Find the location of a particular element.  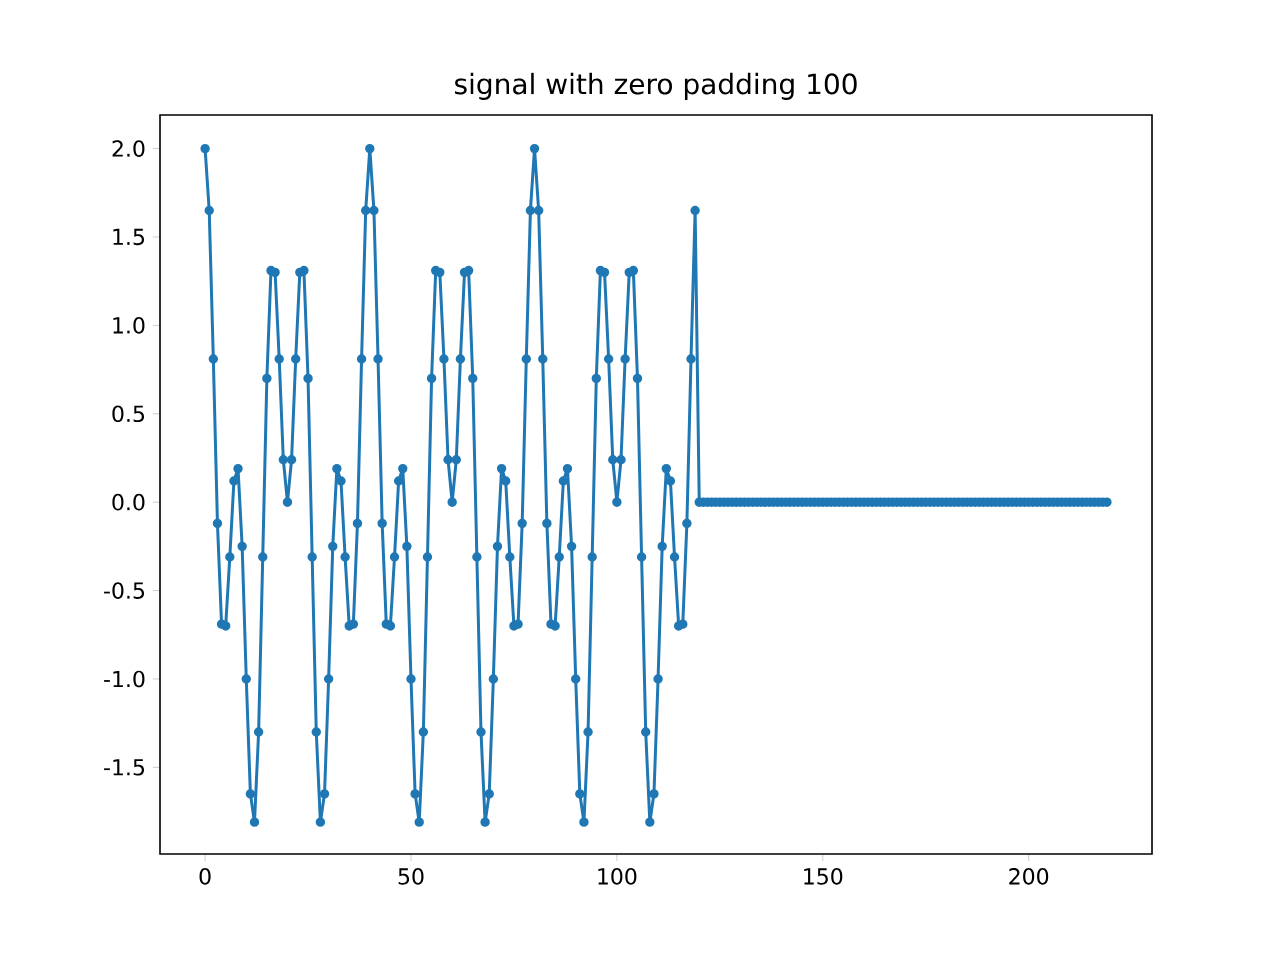

y-tick-label: 1.5 is located at coordinates (129, 237).